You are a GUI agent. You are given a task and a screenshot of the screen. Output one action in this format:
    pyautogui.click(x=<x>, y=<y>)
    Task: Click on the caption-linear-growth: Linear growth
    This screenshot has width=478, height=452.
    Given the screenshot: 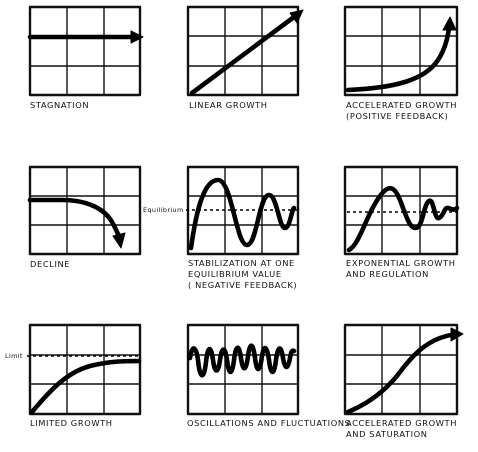 What is the action you would take?
    pyautogui.click(x=228, y=105)
    